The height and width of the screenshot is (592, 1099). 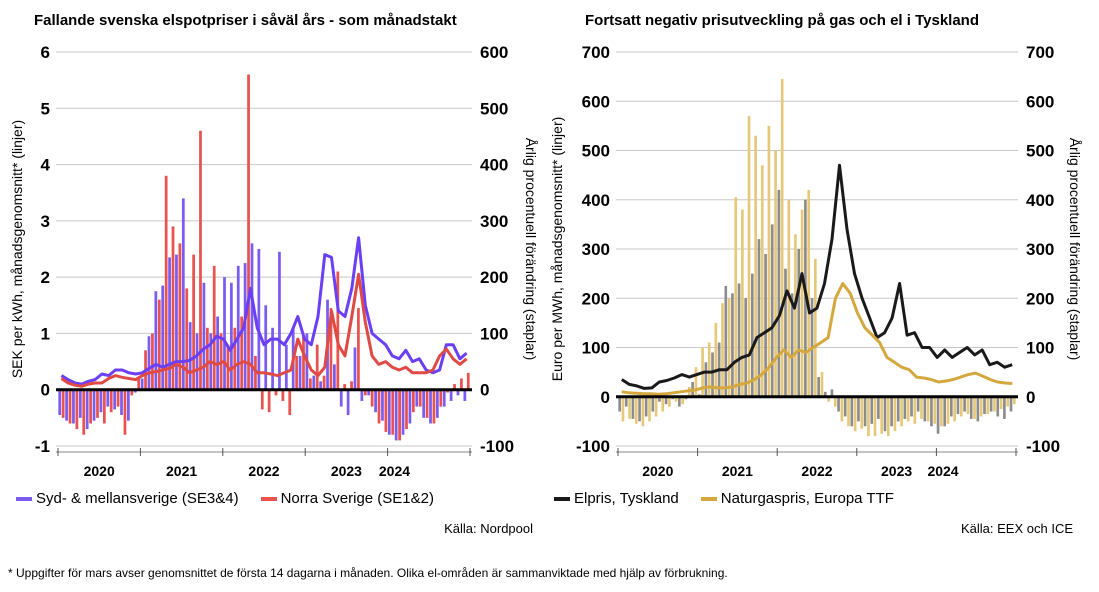 I want to click on y2-axis-label: Årlig procentuell förändring (staplar), so click(x=1075, y=249).